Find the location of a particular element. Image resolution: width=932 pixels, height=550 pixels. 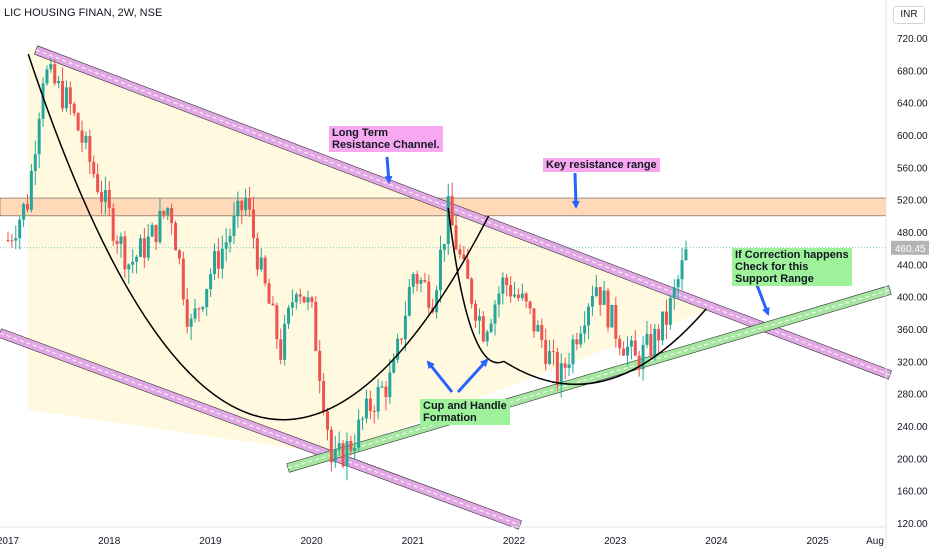

y-tick-label: 240.00 is located at coordinates (912, 427).